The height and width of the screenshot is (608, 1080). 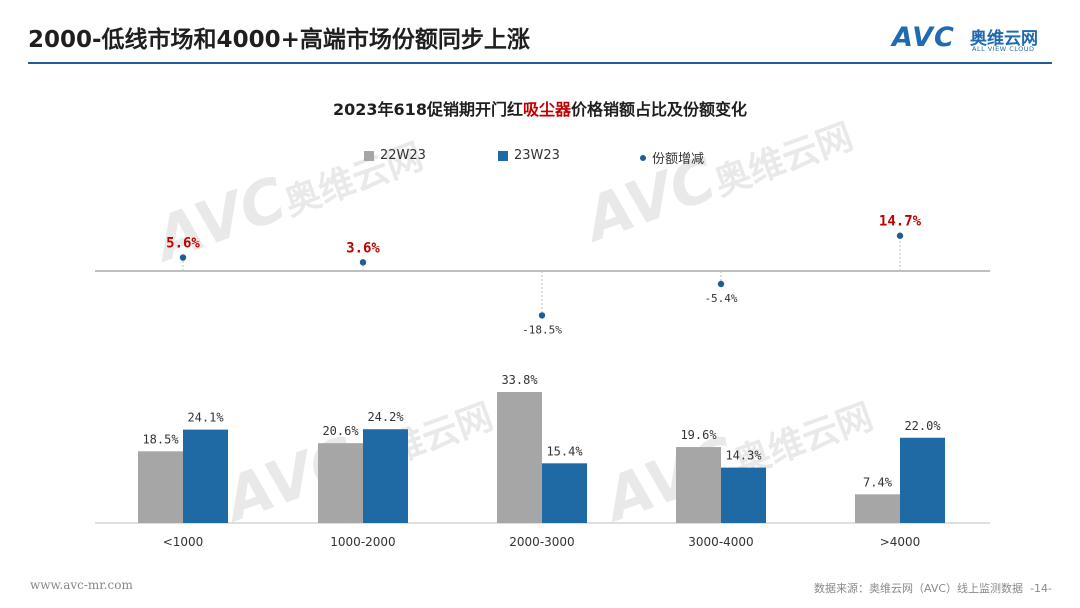 What do you see at coordinates (678, 159) in the screenshot?
I see `legend-label-share-change: 份额增减` at bounding box center [678, 159].